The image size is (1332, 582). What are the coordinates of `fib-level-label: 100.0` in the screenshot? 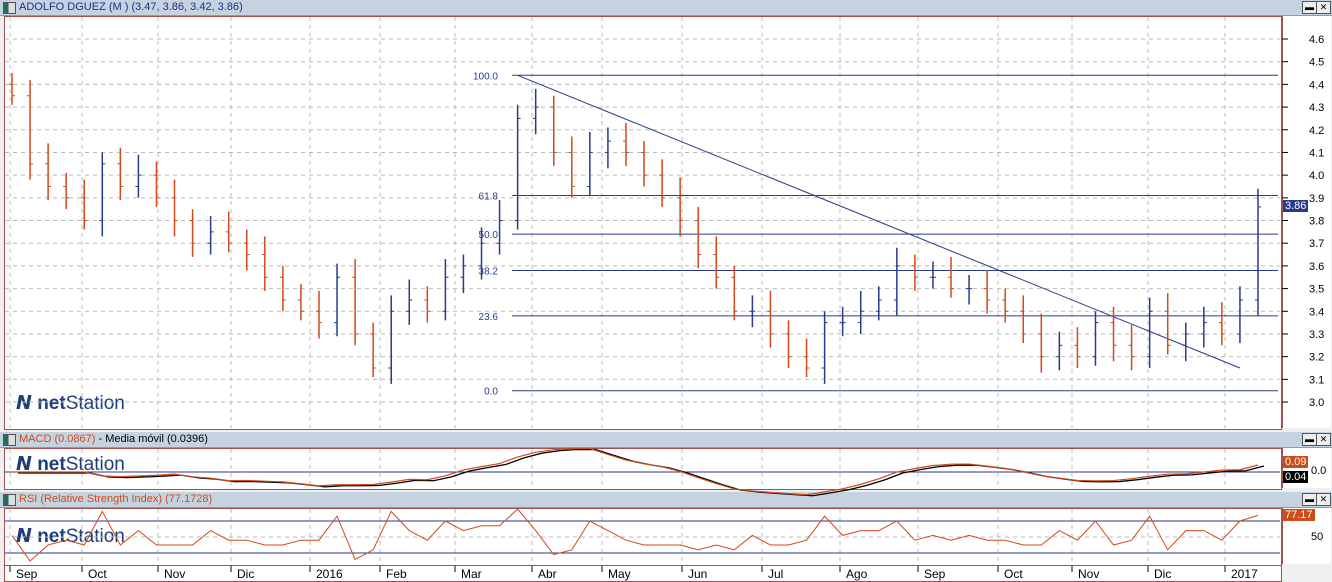 It's located at (485, 76).